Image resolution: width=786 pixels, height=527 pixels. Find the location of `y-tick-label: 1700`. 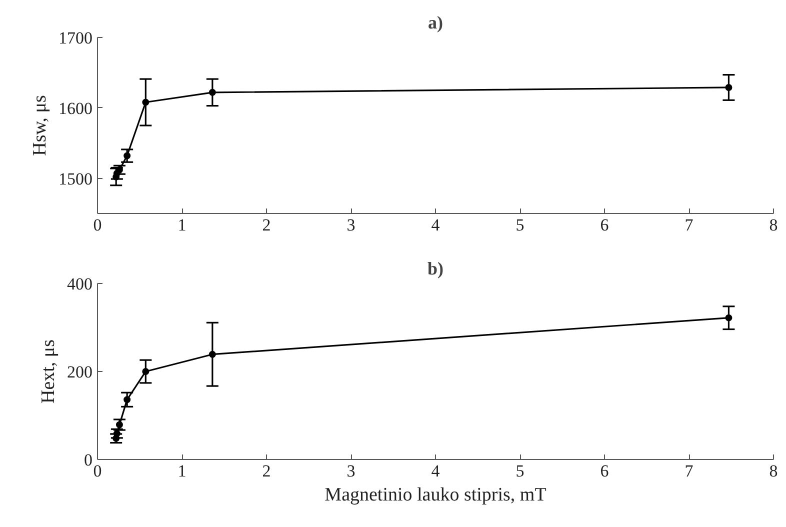

y-tick-label: 1700 is located at coordinates (75, 38).